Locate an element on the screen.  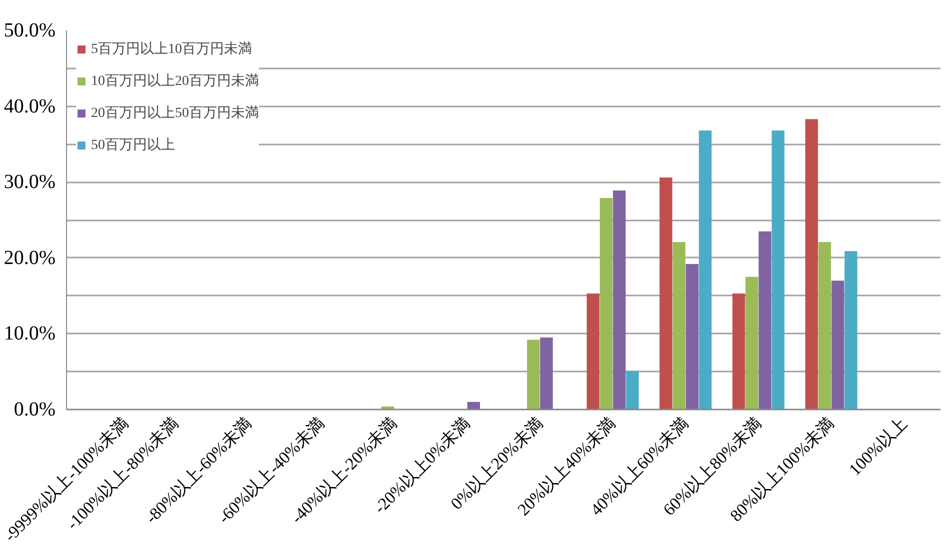
legend-label: 20百万円以上50百万円未満 is located at coordinates (175, 113).